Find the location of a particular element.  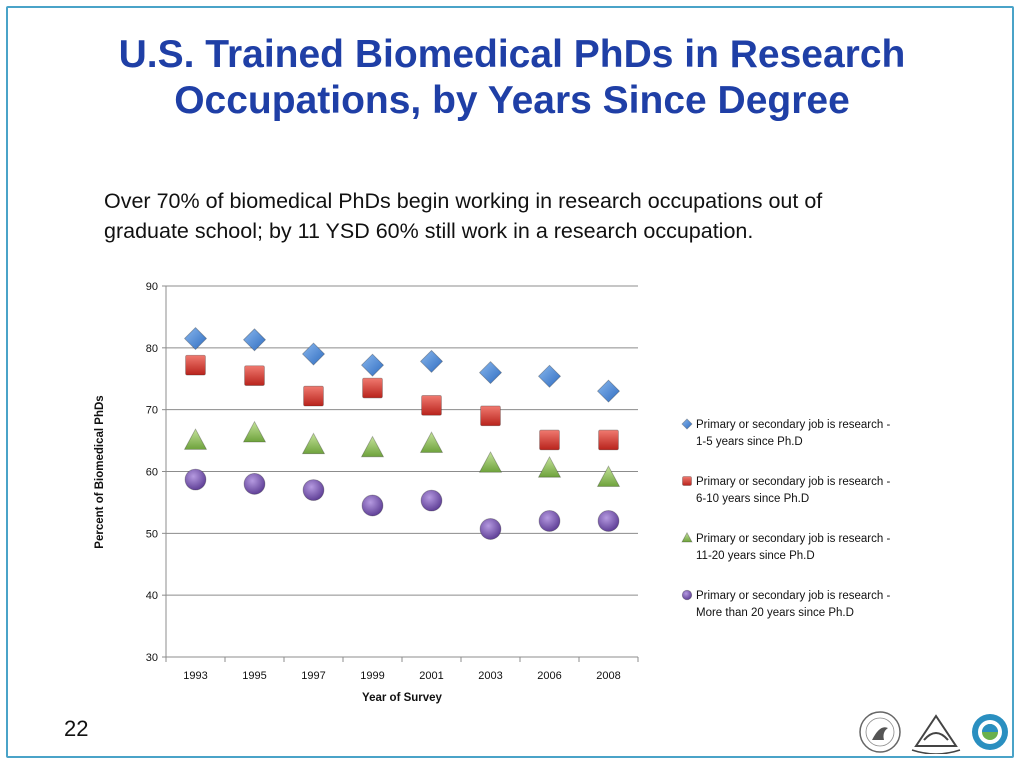

x-tick-label: 2006 is located at coordinates (549, 676).